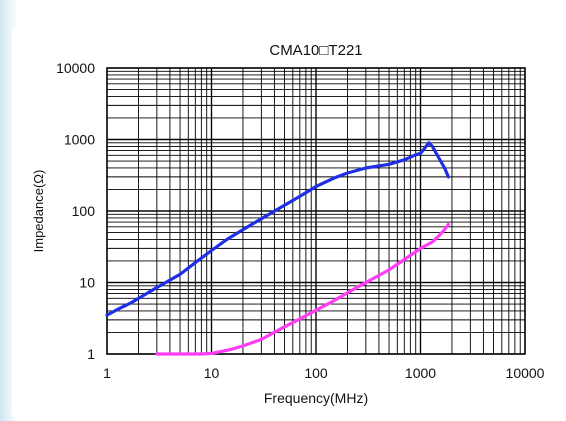  I want to click on y-tick-label: 10000, so click(75, 68).